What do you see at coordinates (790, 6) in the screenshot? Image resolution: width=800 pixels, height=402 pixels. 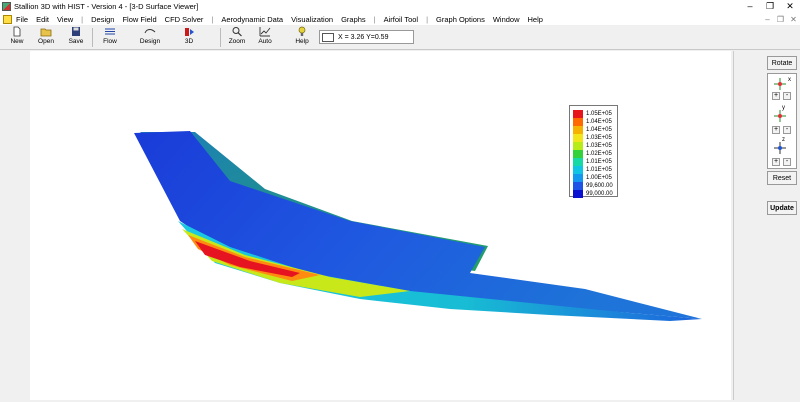 I see `close-icon: ✕` at bounding box center [790, 6].